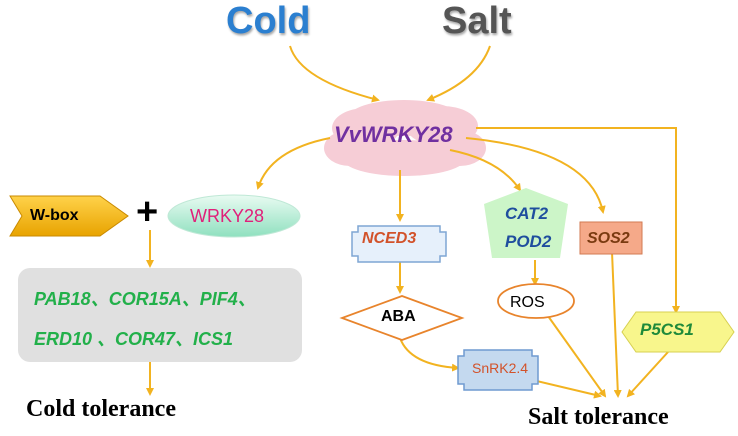  I want to click on cold-genes-line-2: ERD10 、COR47、ICS1, so click(134, 339).